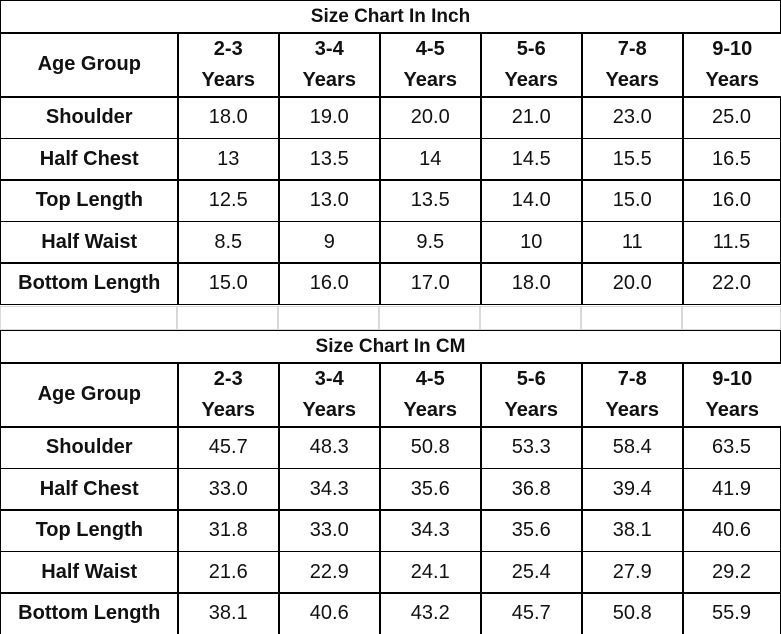  Describe the element at coordinates (731, 284) in the screenshot. I see `value-cell: 22.0` at that location.